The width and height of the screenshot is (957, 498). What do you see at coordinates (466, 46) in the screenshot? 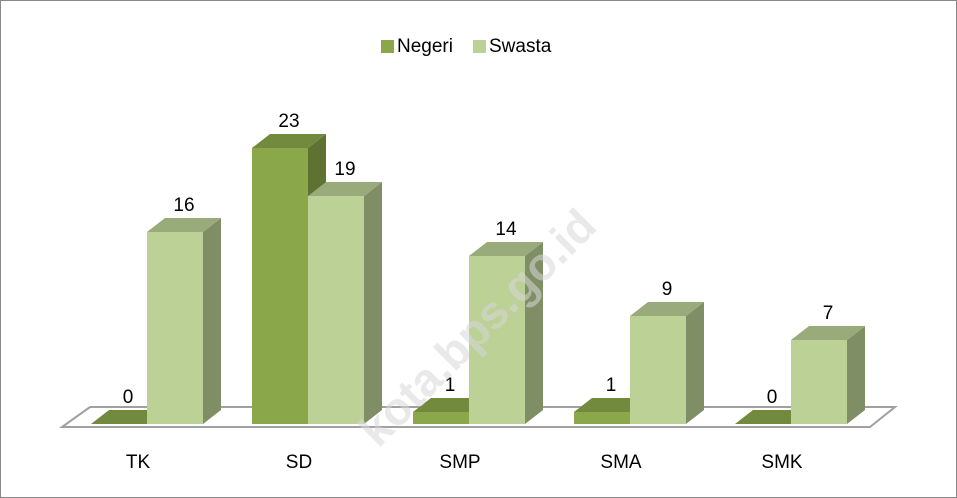
I see `legend: Negeri Swasta` at bounding box center [466, 46].